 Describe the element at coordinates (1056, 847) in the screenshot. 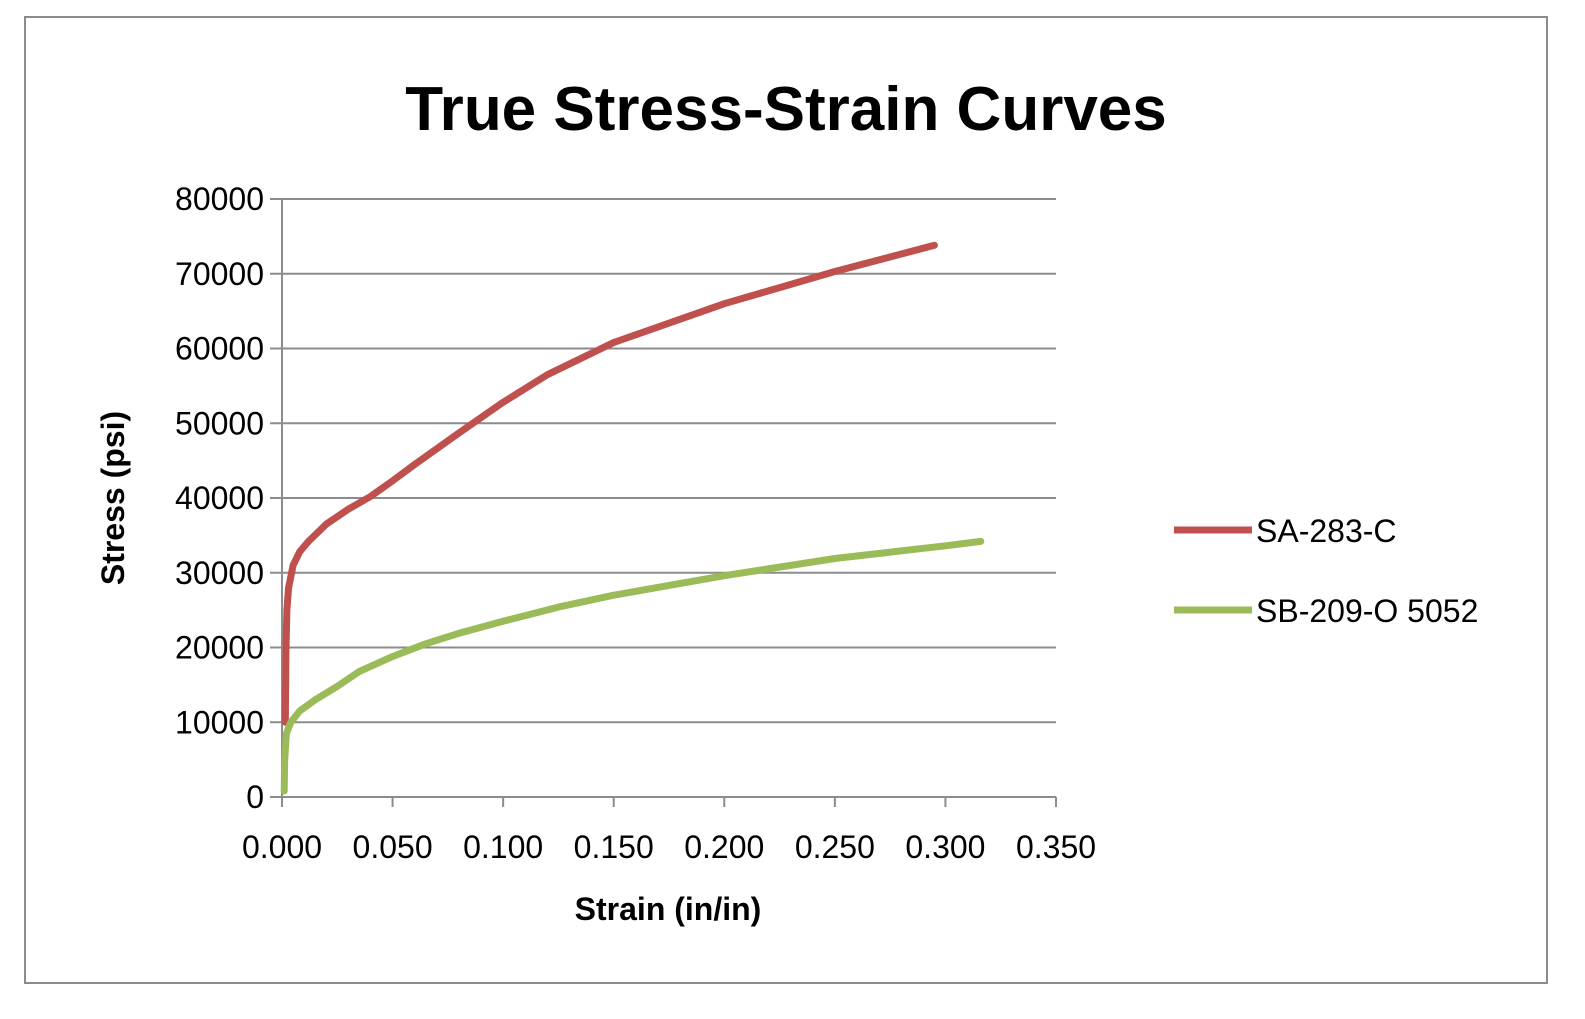

I see `x-tick-label: 0.350` at that location.